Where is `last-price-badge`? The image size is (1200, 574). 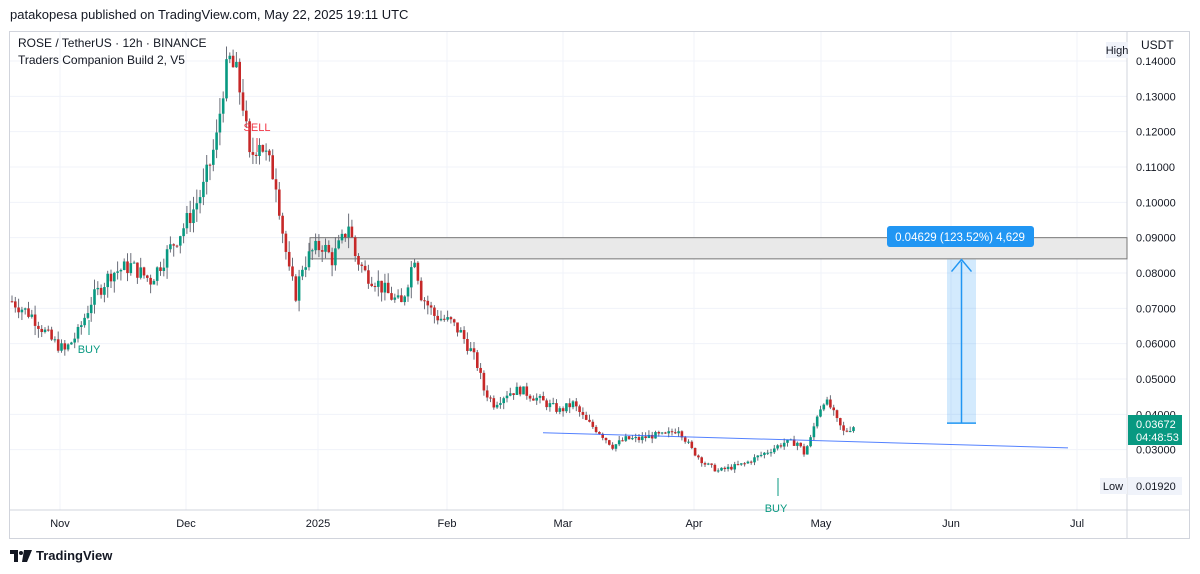
last-price-badge is located at coordinates (1155, 430).